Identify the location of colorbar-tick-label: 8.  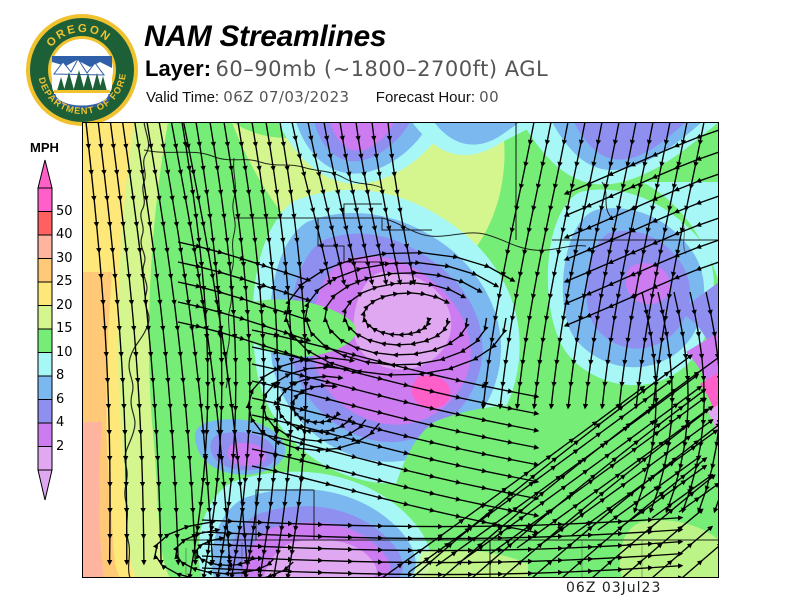
(60, 375).